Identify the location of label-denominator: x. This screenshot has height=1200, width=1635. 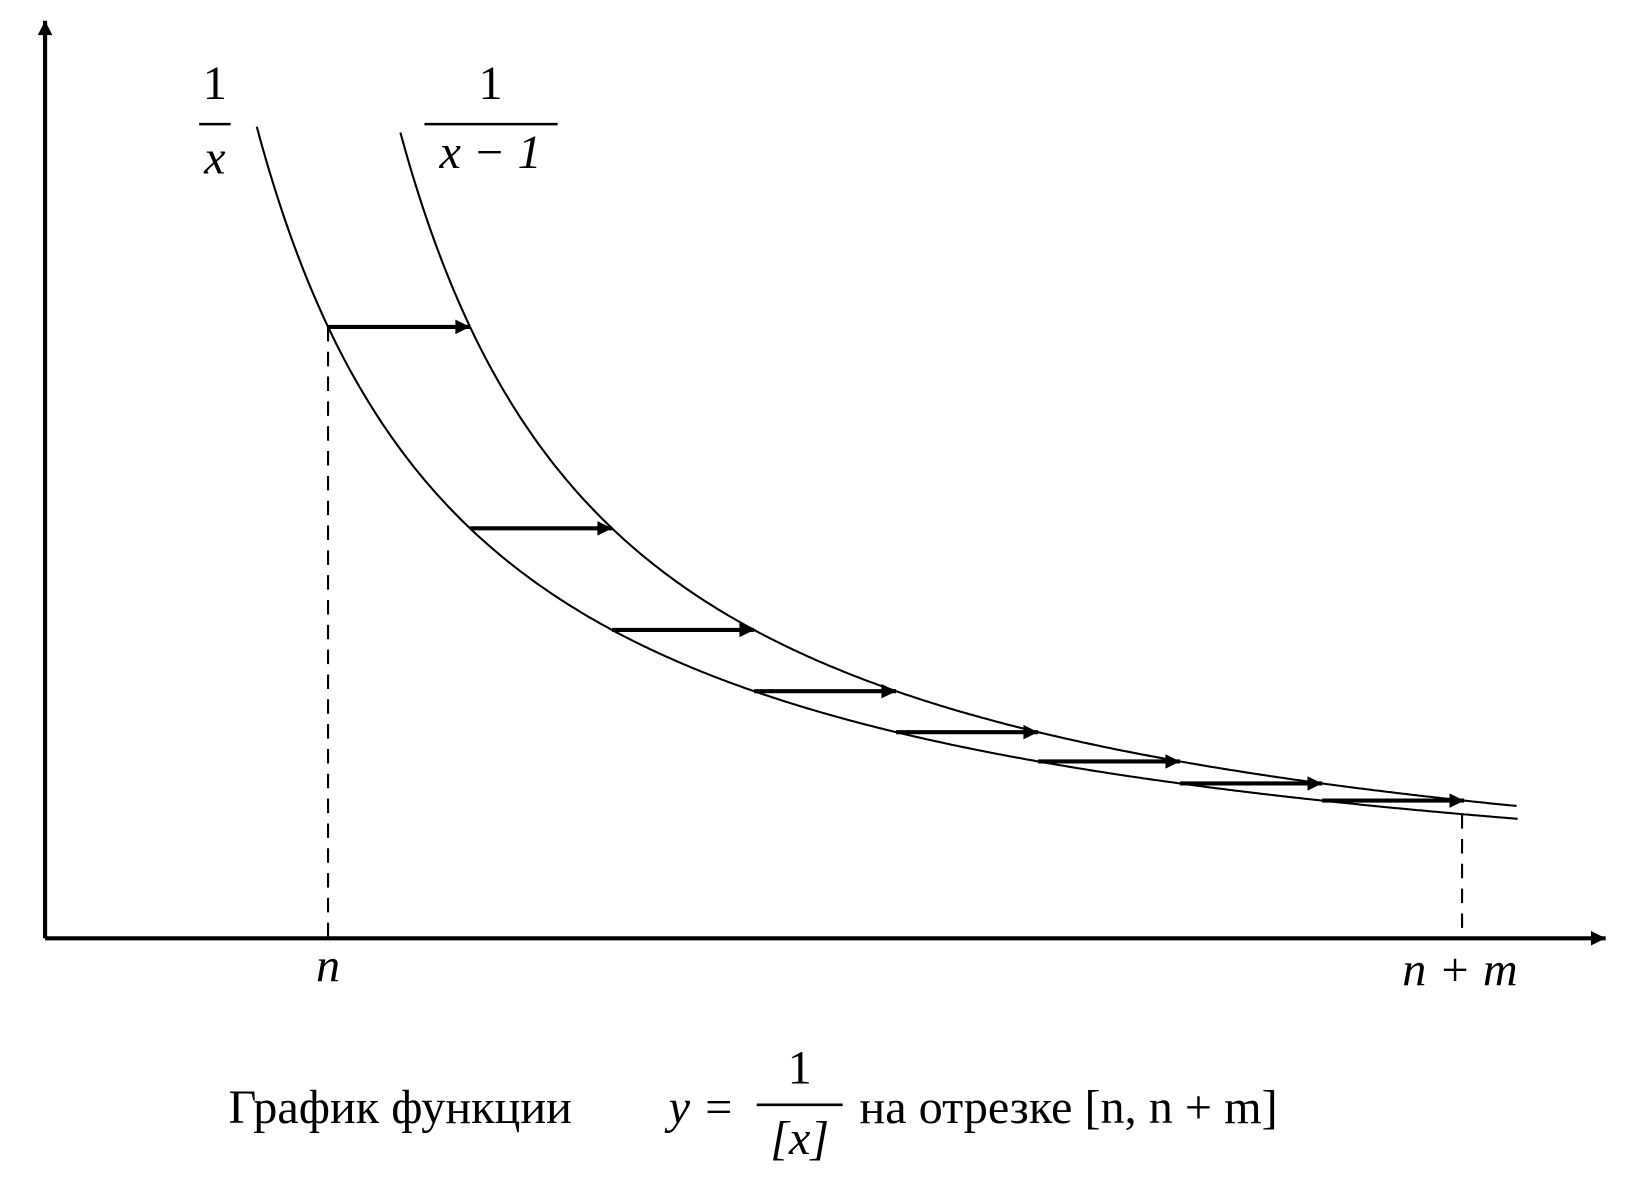
(214, 158).